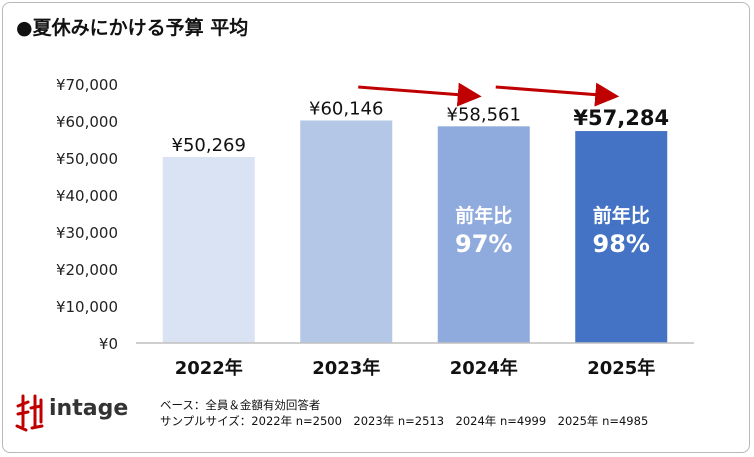 Image resolution: width=754 pixels, height=457 pixels. What do you see at coordinates (209, 368) in the screenshot?
I see `x-tick-label: 2022年` at bounding box center [209, 368].